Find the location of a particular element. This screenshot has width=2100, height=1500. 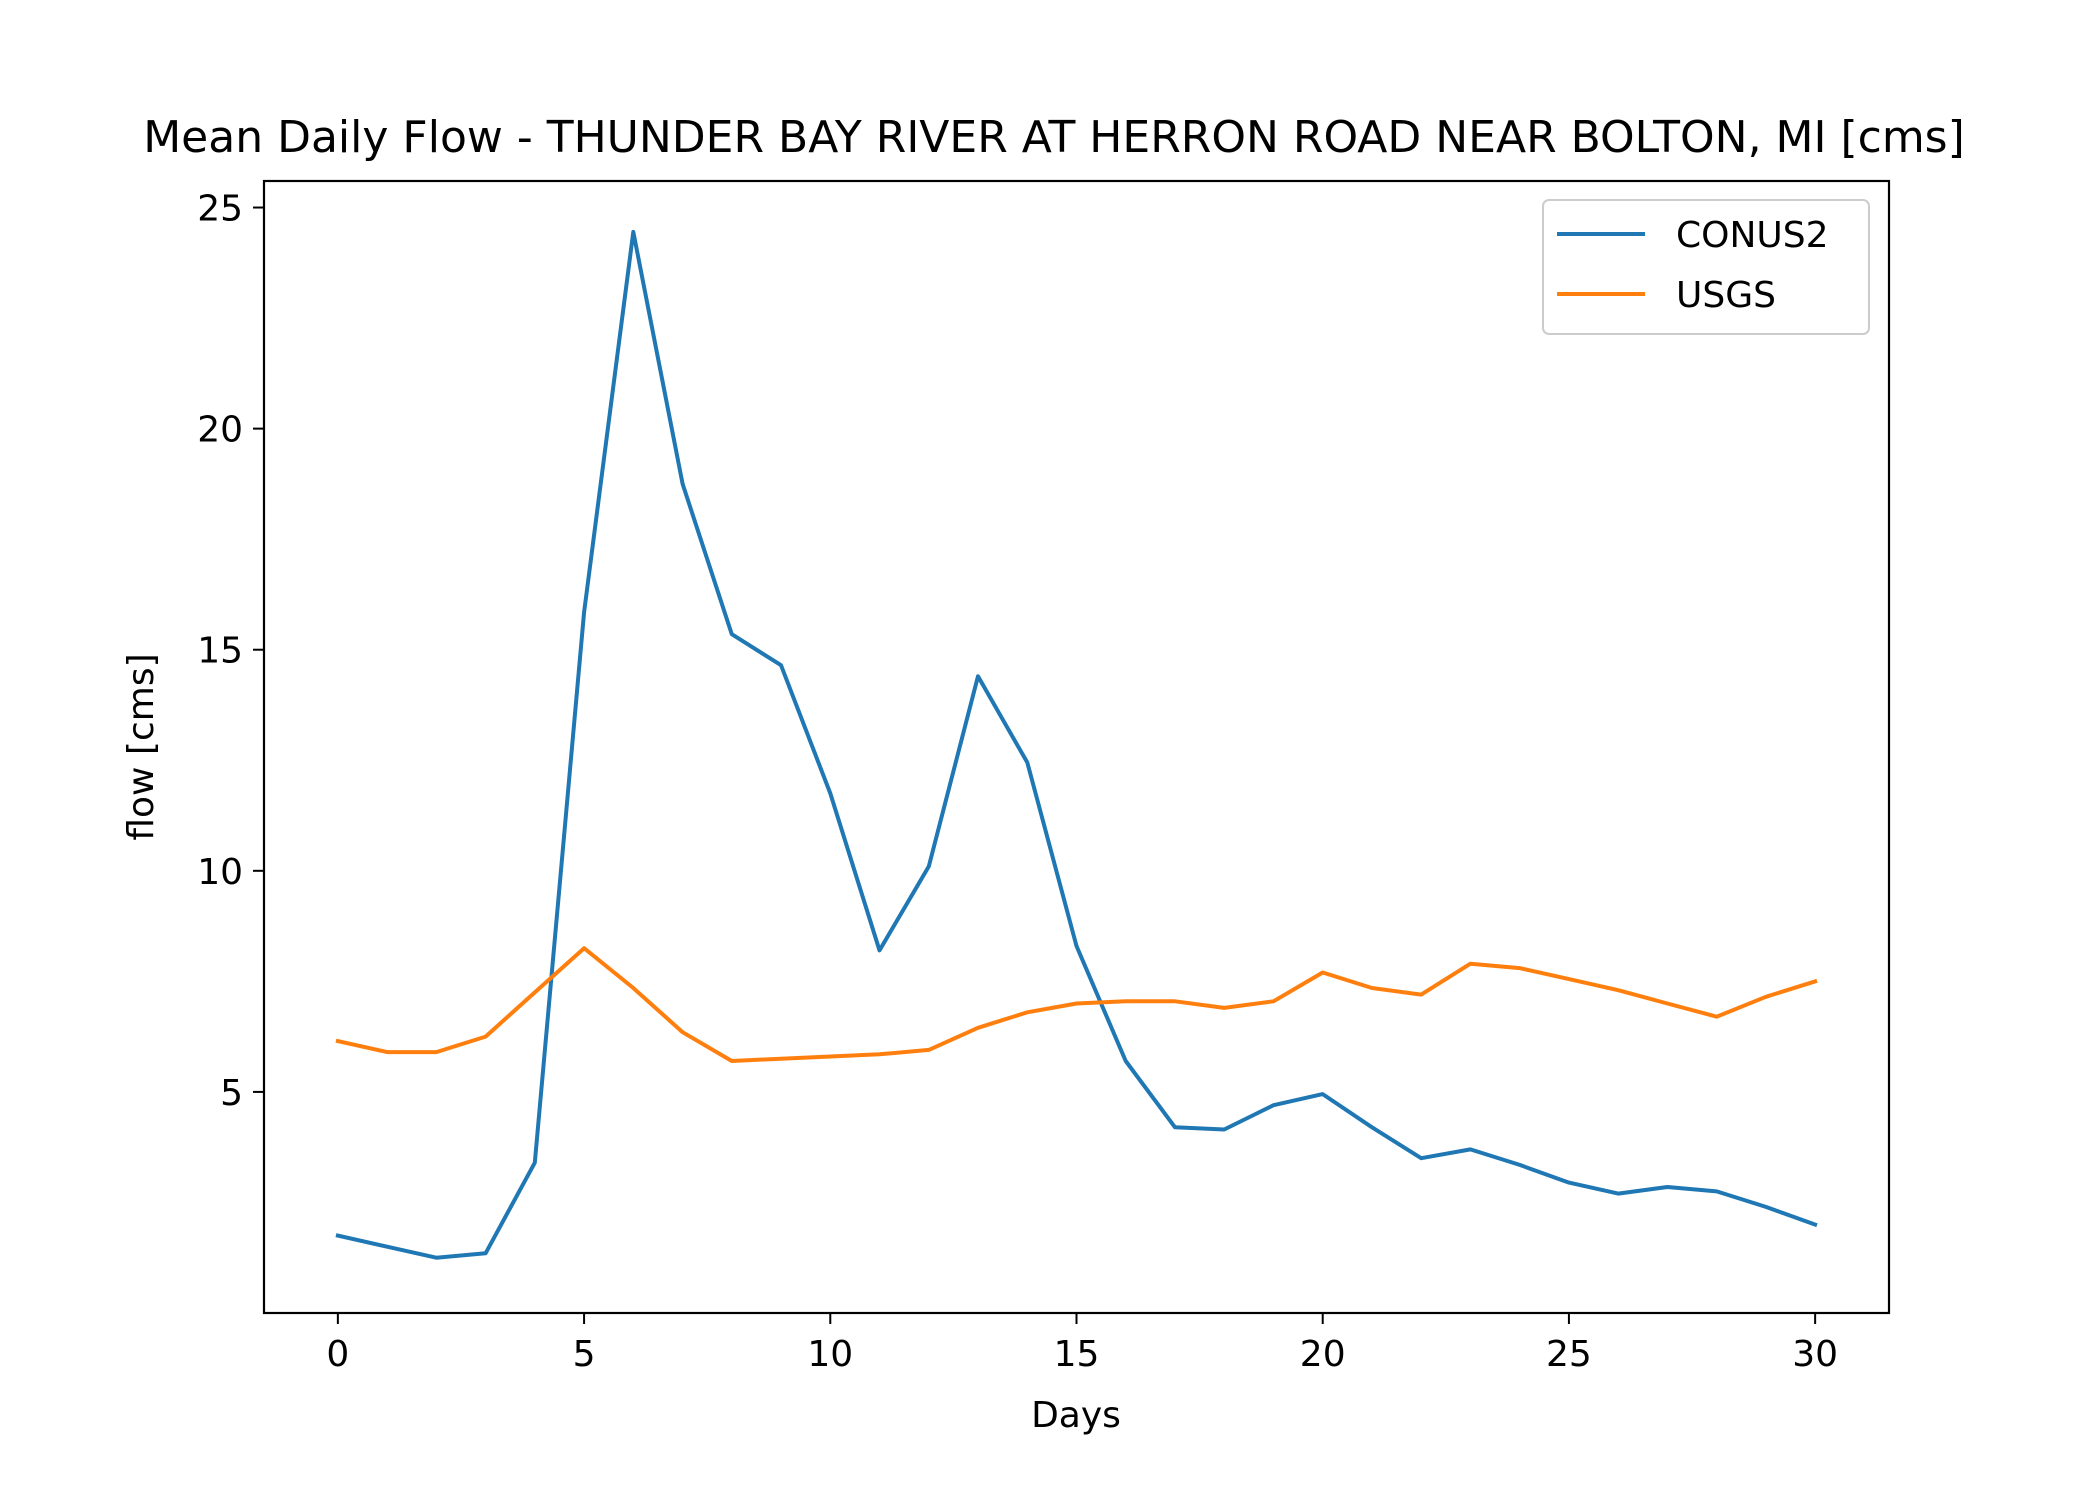

series-line-usgs is located at coordinates (1076, 1004).